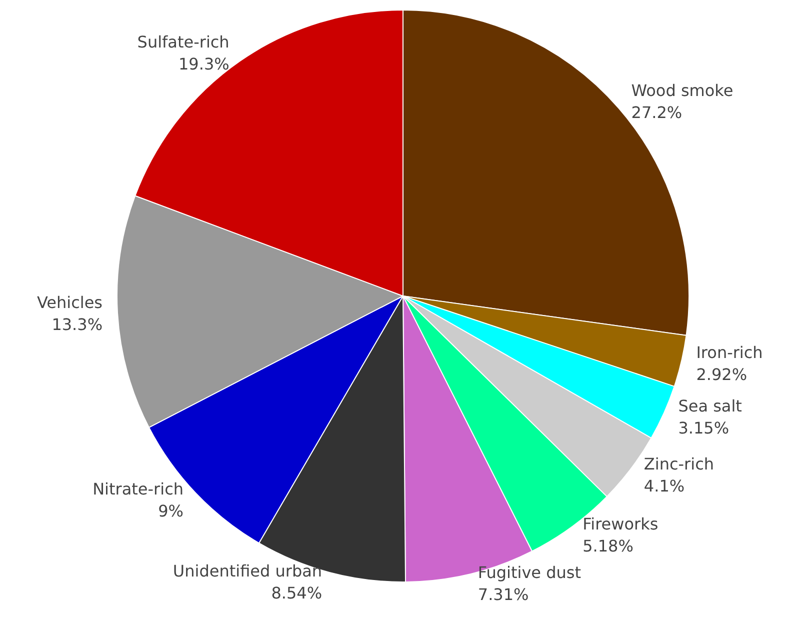  I want to click on slice-label: Fireworks, so click(620, 524).